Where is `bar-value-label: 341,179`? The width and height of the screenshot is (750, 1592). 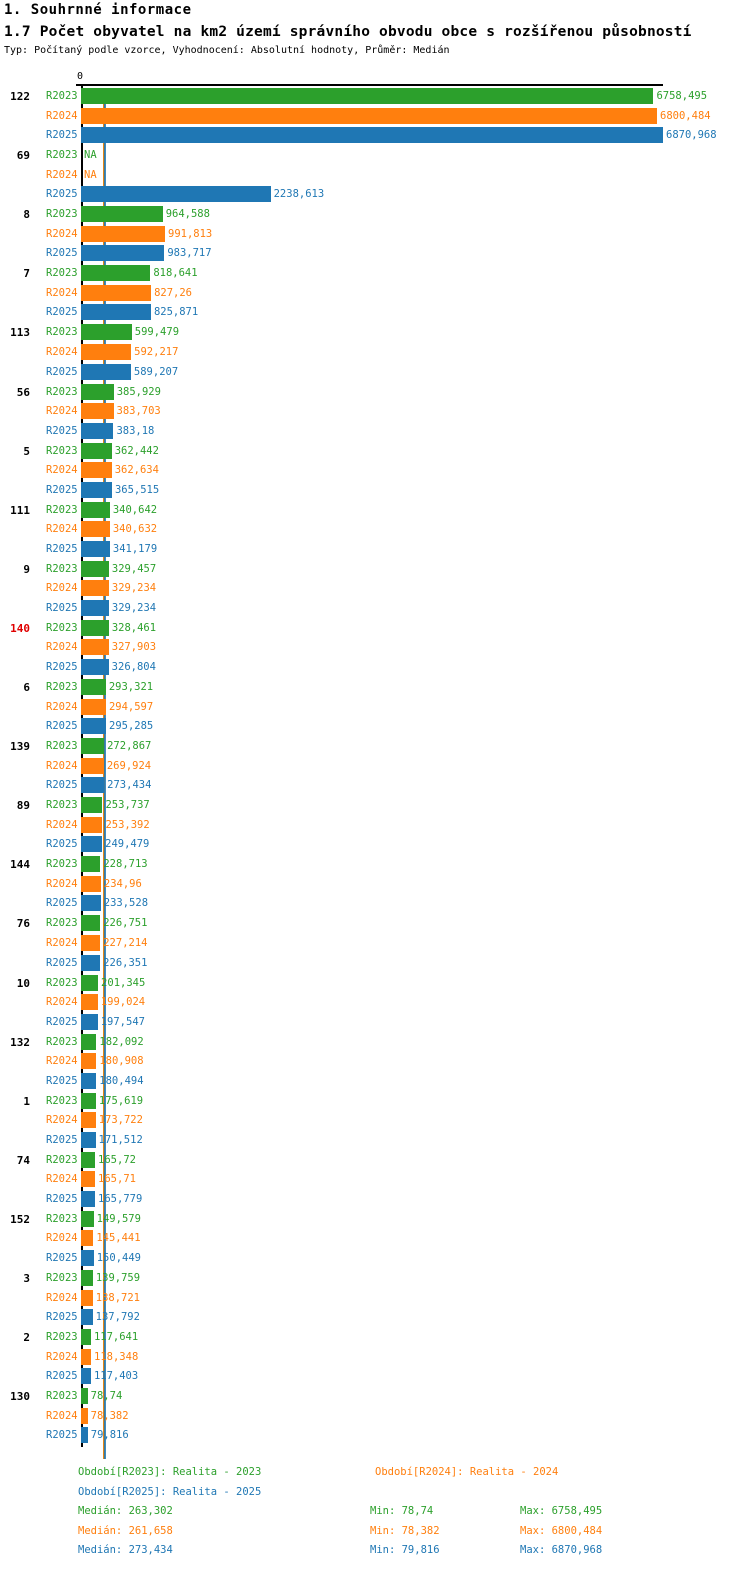 bar-value-label: 341,179 is located at coordinates (135, 548).